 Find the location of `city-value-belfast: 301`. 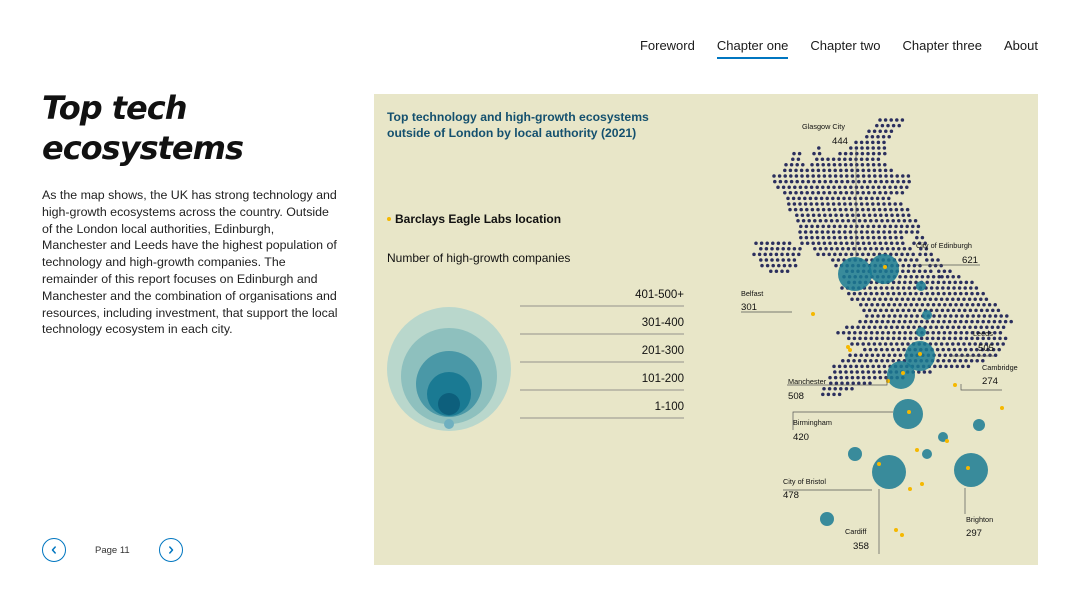

city-value-belfast: 301 is located at coordinates (749, 307).